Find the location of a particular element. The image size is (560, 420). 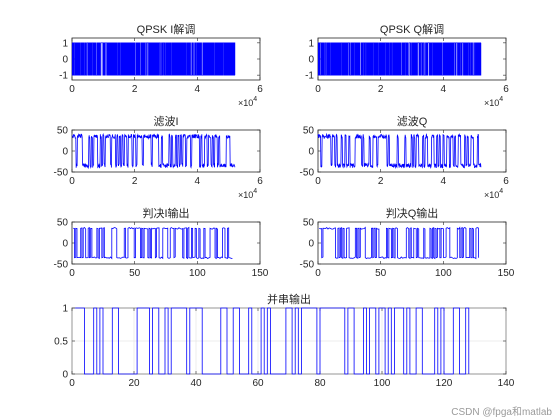

series-line-serial-out is located at coordinates (272, 341).